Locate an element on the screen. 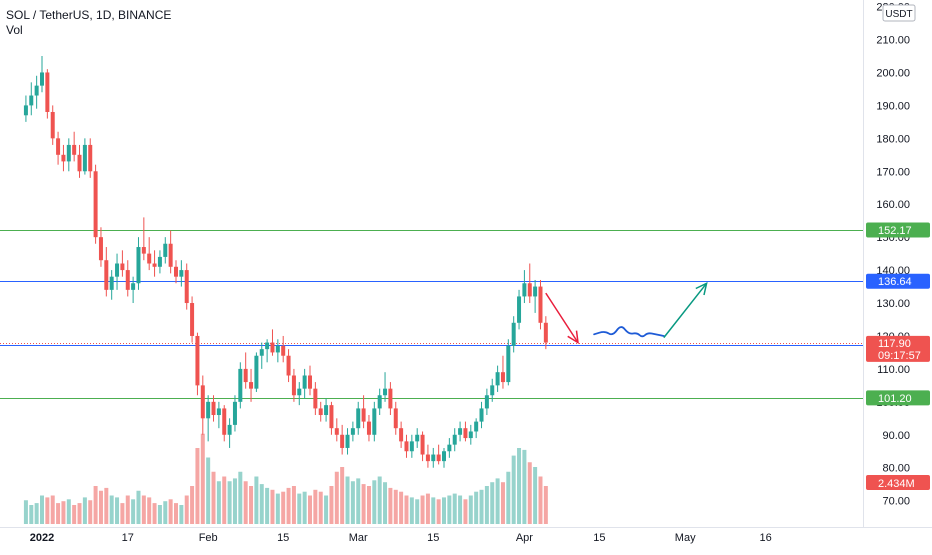  currency-badge: USDT is located at coordinates (899, 13).